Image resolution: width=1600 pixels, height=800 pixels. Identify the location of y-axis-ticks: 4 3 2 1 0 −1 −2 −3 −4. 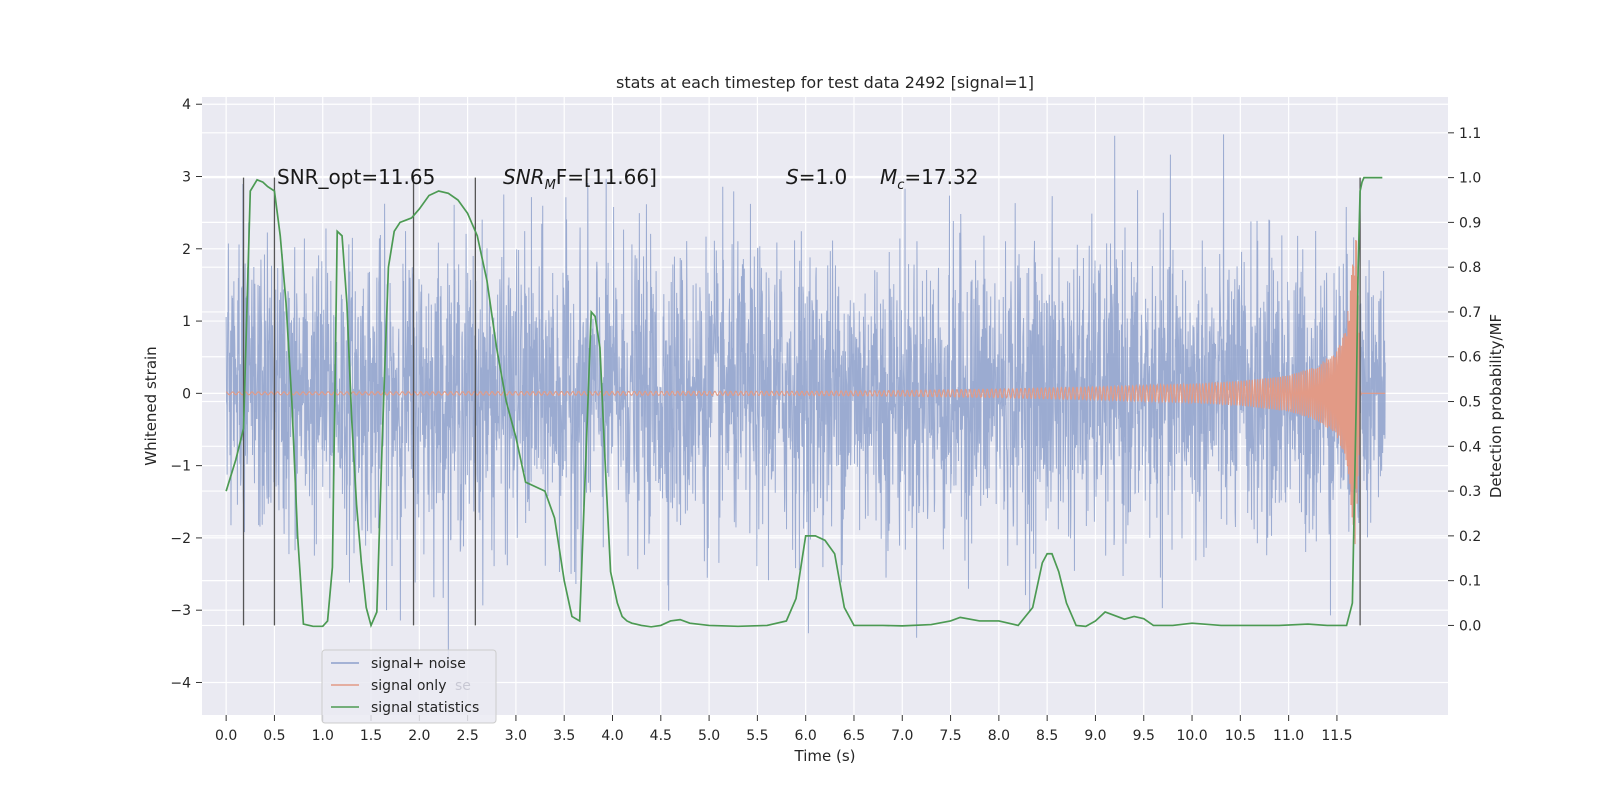
(186, 394).